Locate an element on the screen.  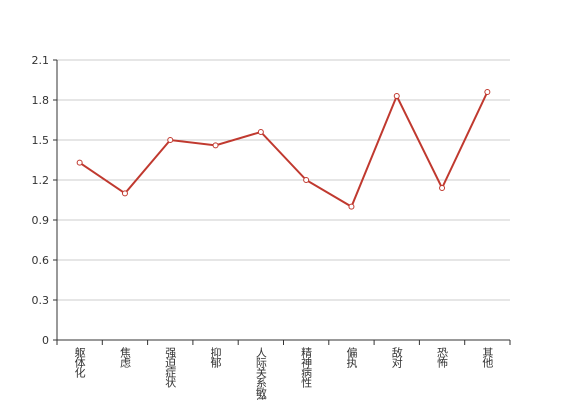
y-tick-label: 0.9 is located at coordinates (41, 220).